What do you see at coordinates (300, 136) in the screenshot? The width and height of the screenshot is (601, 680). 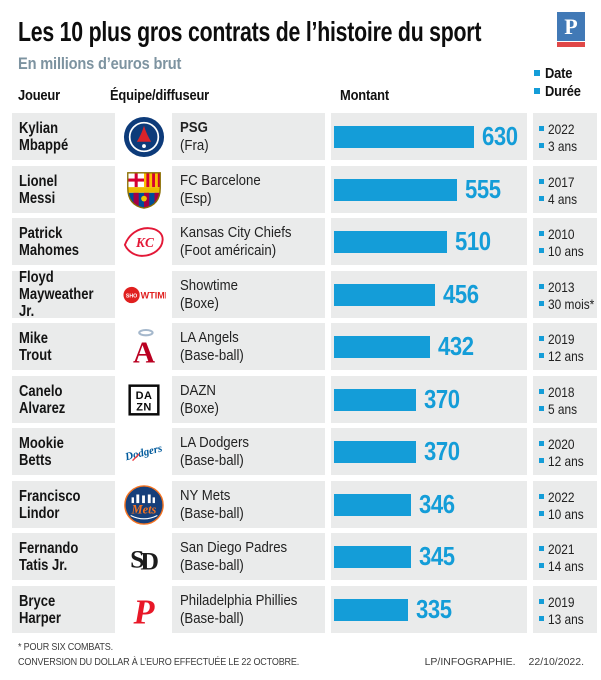 I see `table-row: Kylian Mbappé PSG (Fra) 630 2022 3 ans` at bounding box center [300, 136].